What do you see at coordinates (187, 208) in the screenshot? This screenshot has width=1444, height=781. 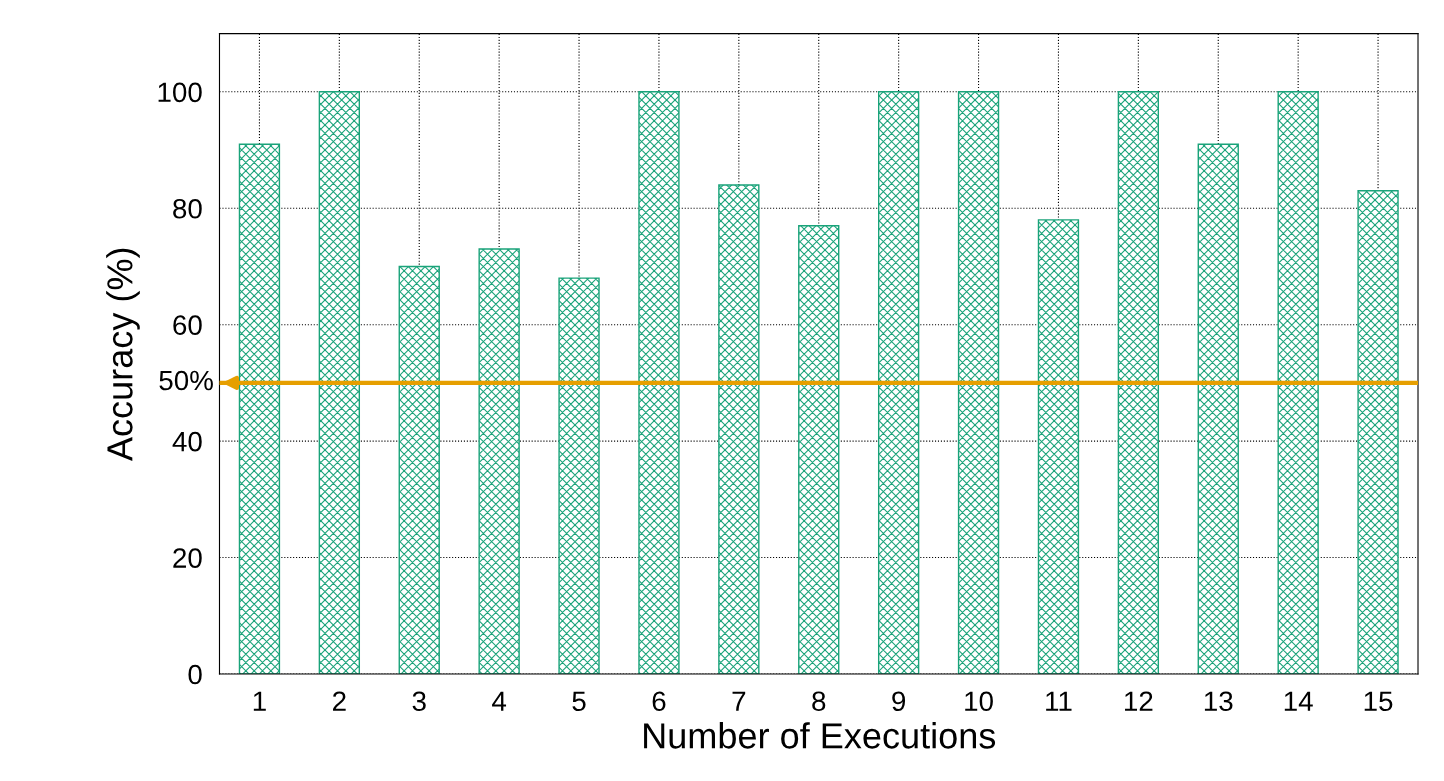 I see `y-tick-label: 80` at bounding box center [187, 208].